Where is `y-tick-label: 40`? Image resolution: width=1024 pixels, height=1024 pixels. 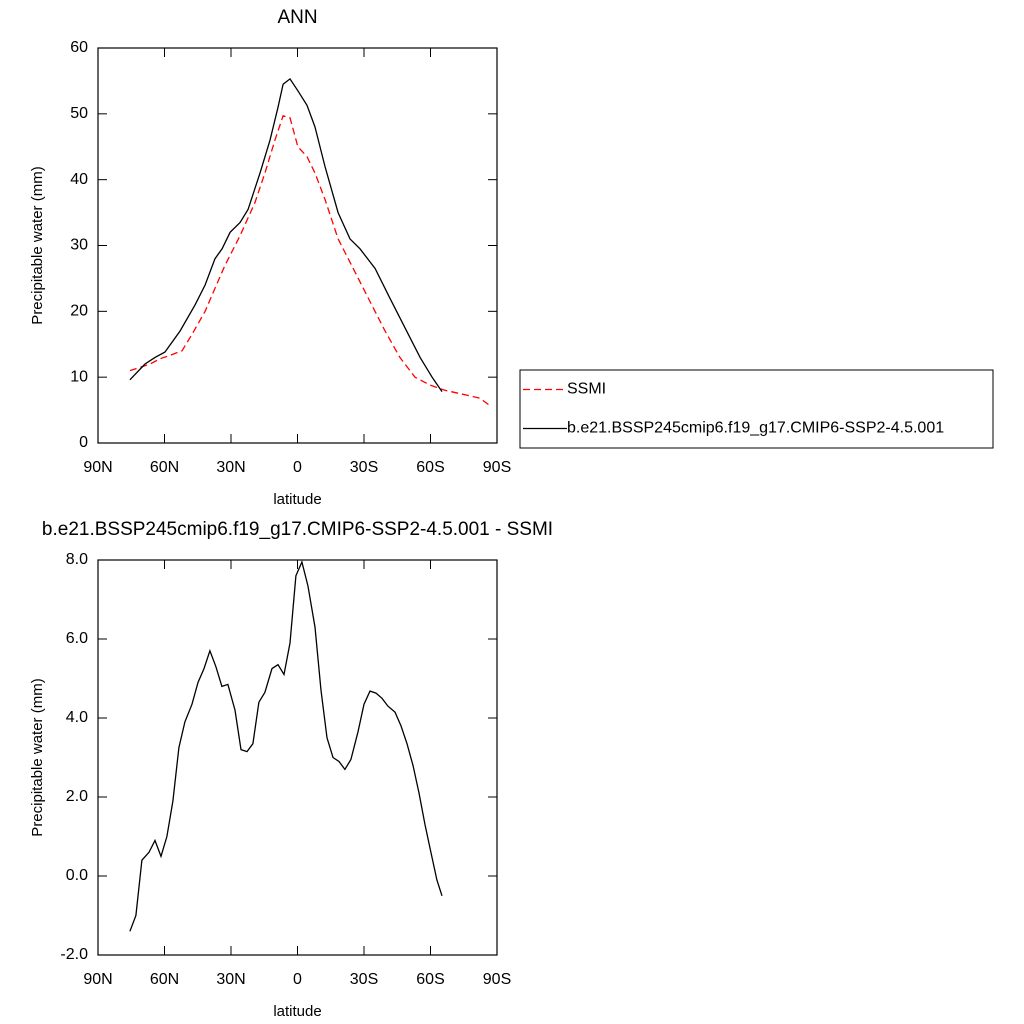 y-tick-label: 40 is located at coordinates (79, 179).